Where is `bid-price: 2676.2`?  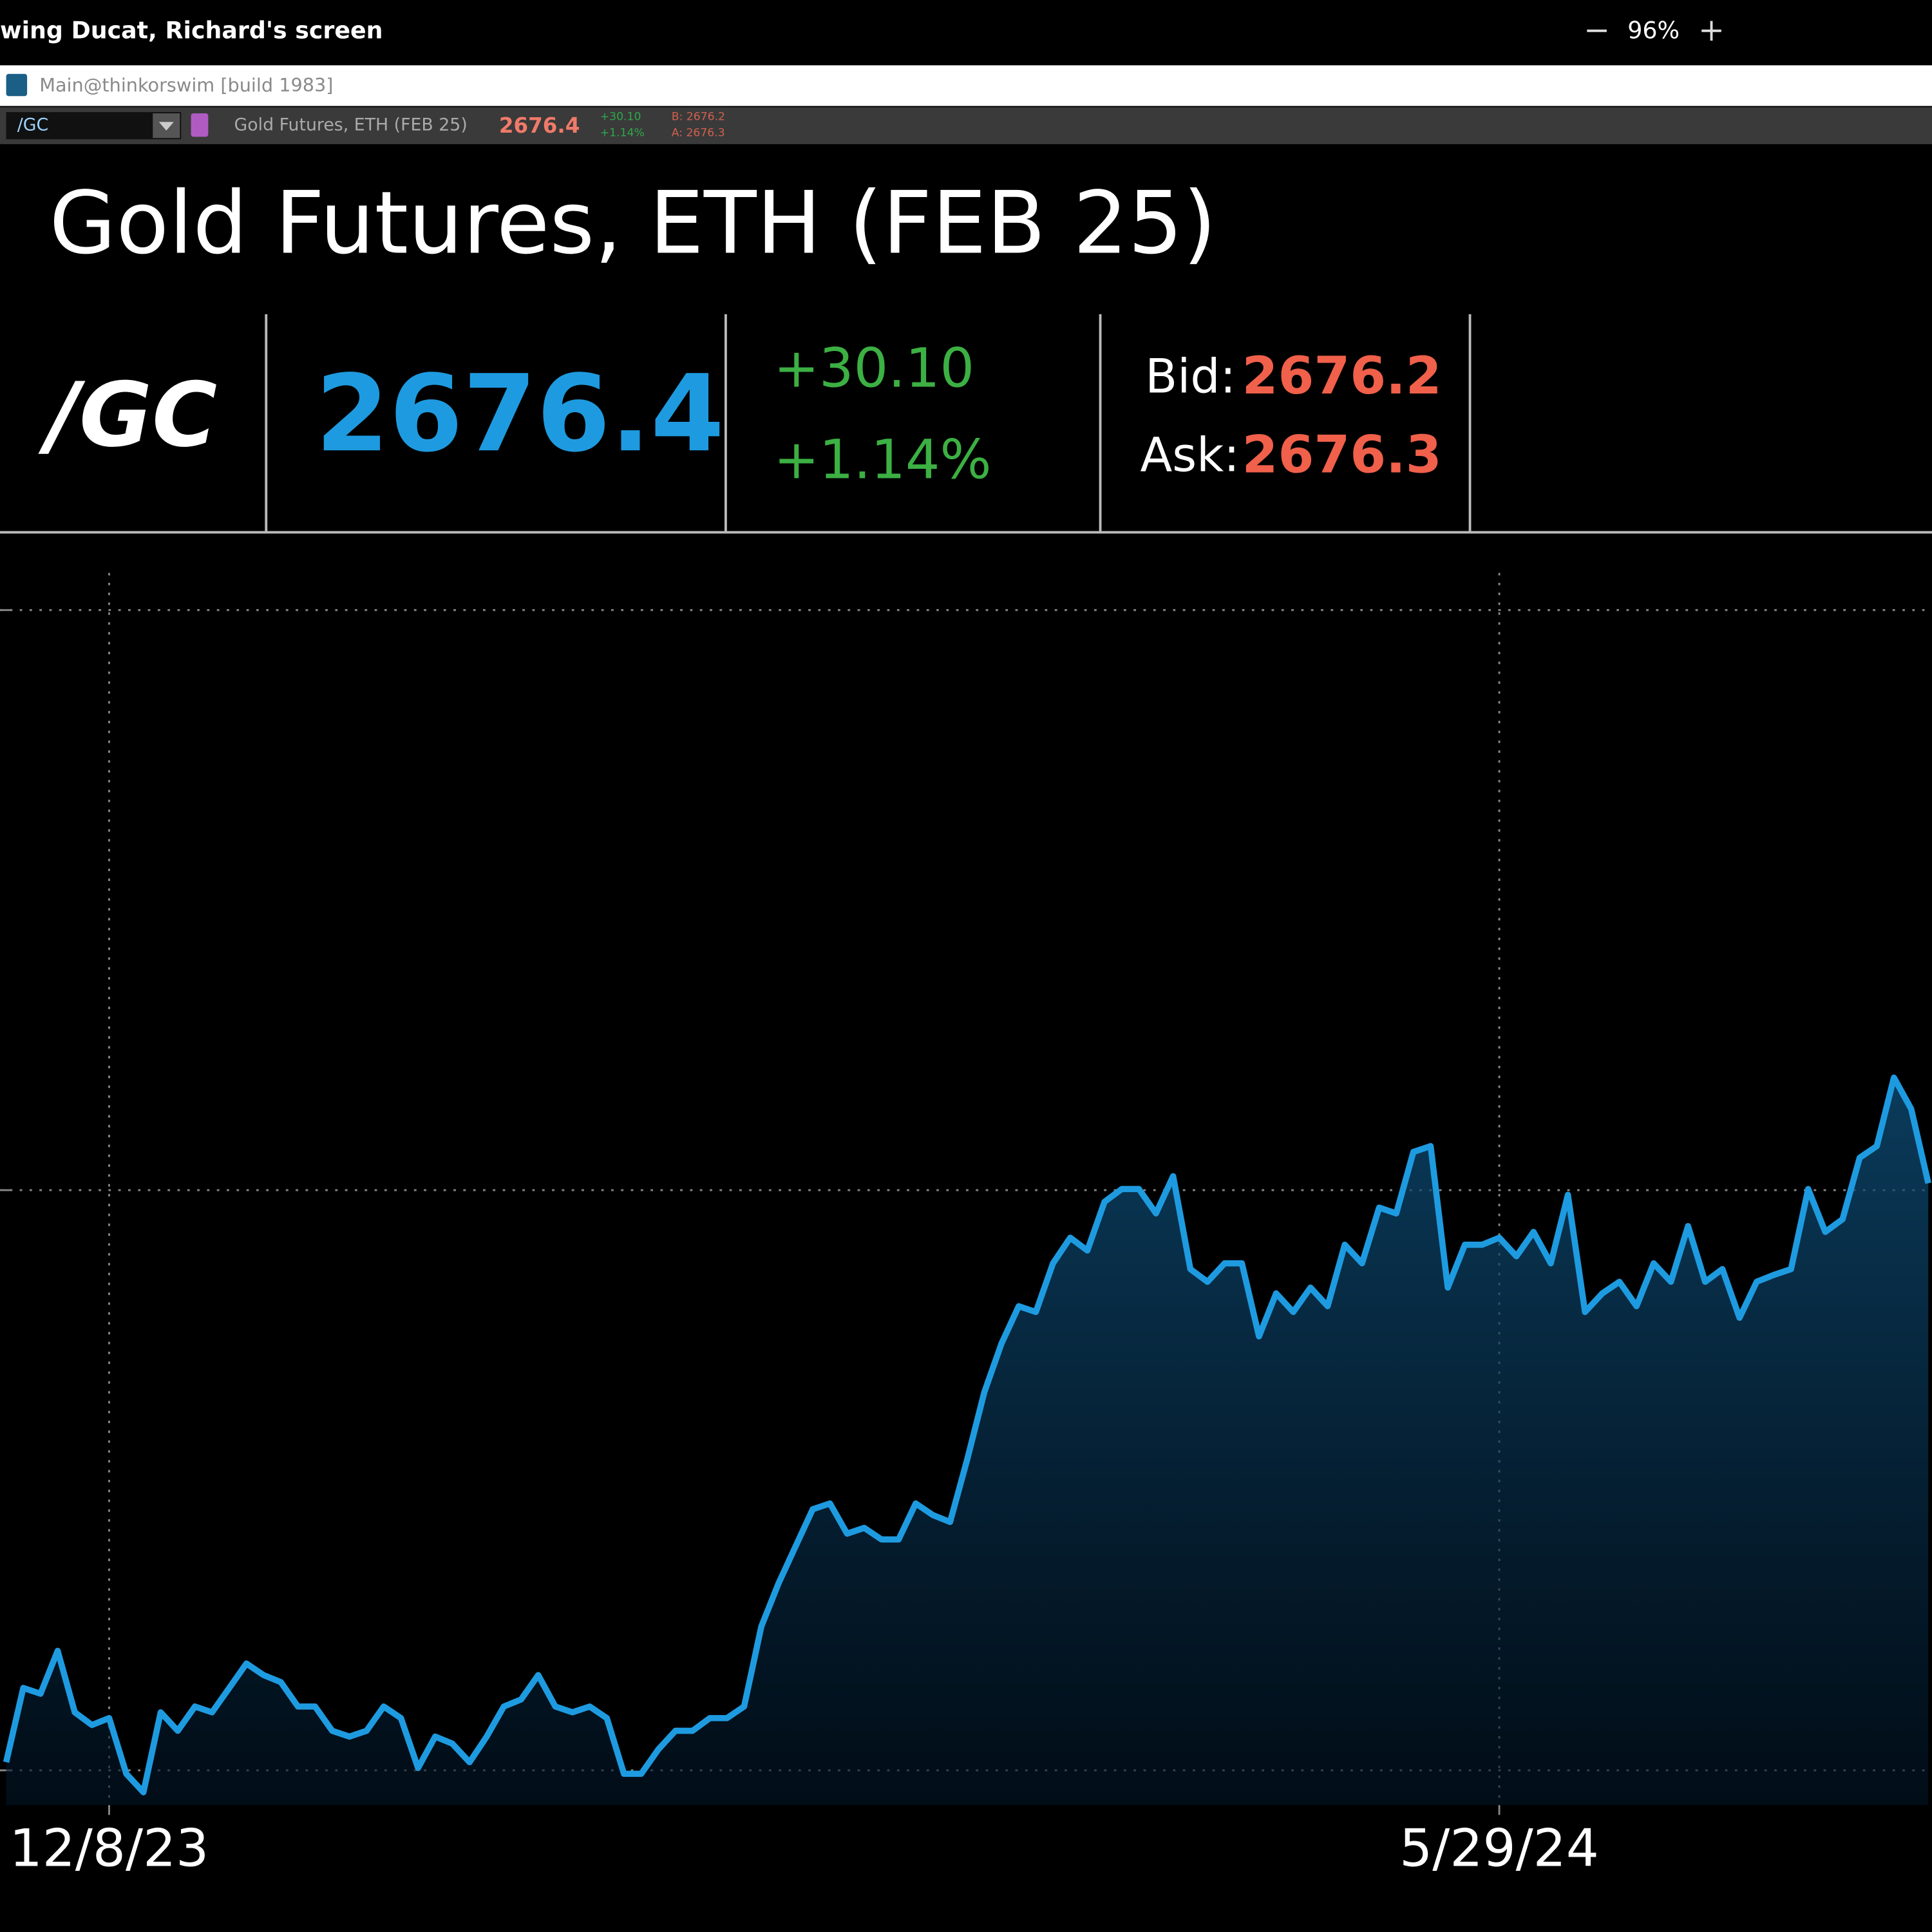 bid-price: 2676.2 is located at coordinates (1342, 375).